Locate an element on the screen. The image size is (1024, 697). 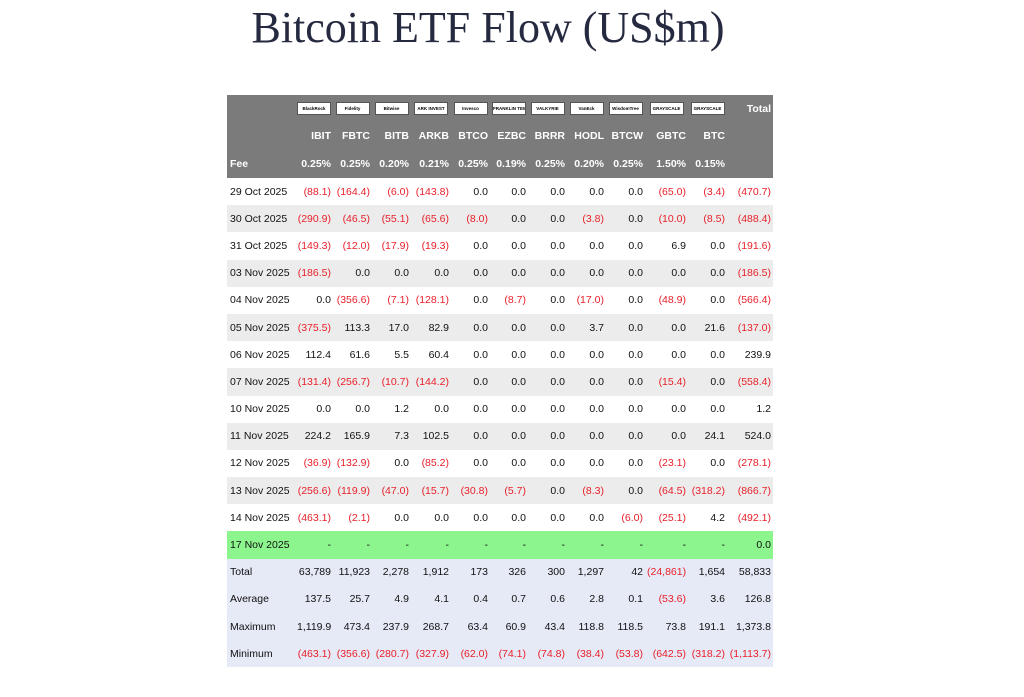
logo-cell: GRAYSCALE is located at coordinates (666, 108).